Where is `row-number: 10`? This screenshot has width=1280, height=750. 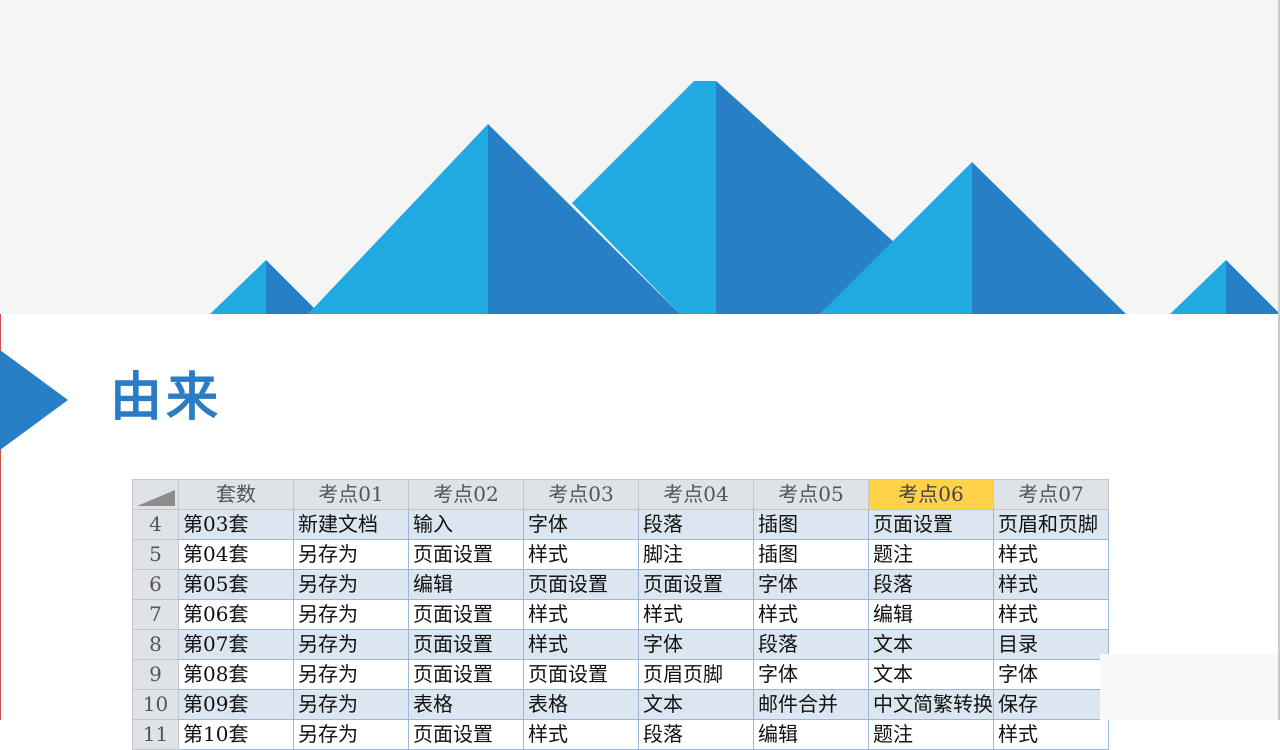 row-number: 10 is located at coordinates (155, 704).